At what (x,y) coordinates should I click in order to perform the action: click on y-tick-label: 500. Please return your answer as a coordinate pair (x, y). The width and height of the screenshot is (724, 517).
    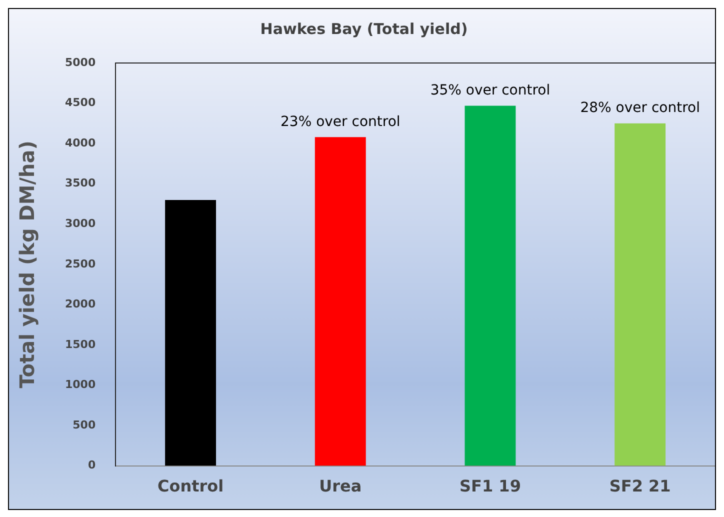
    Looking at the image, I should click on (84, 425).